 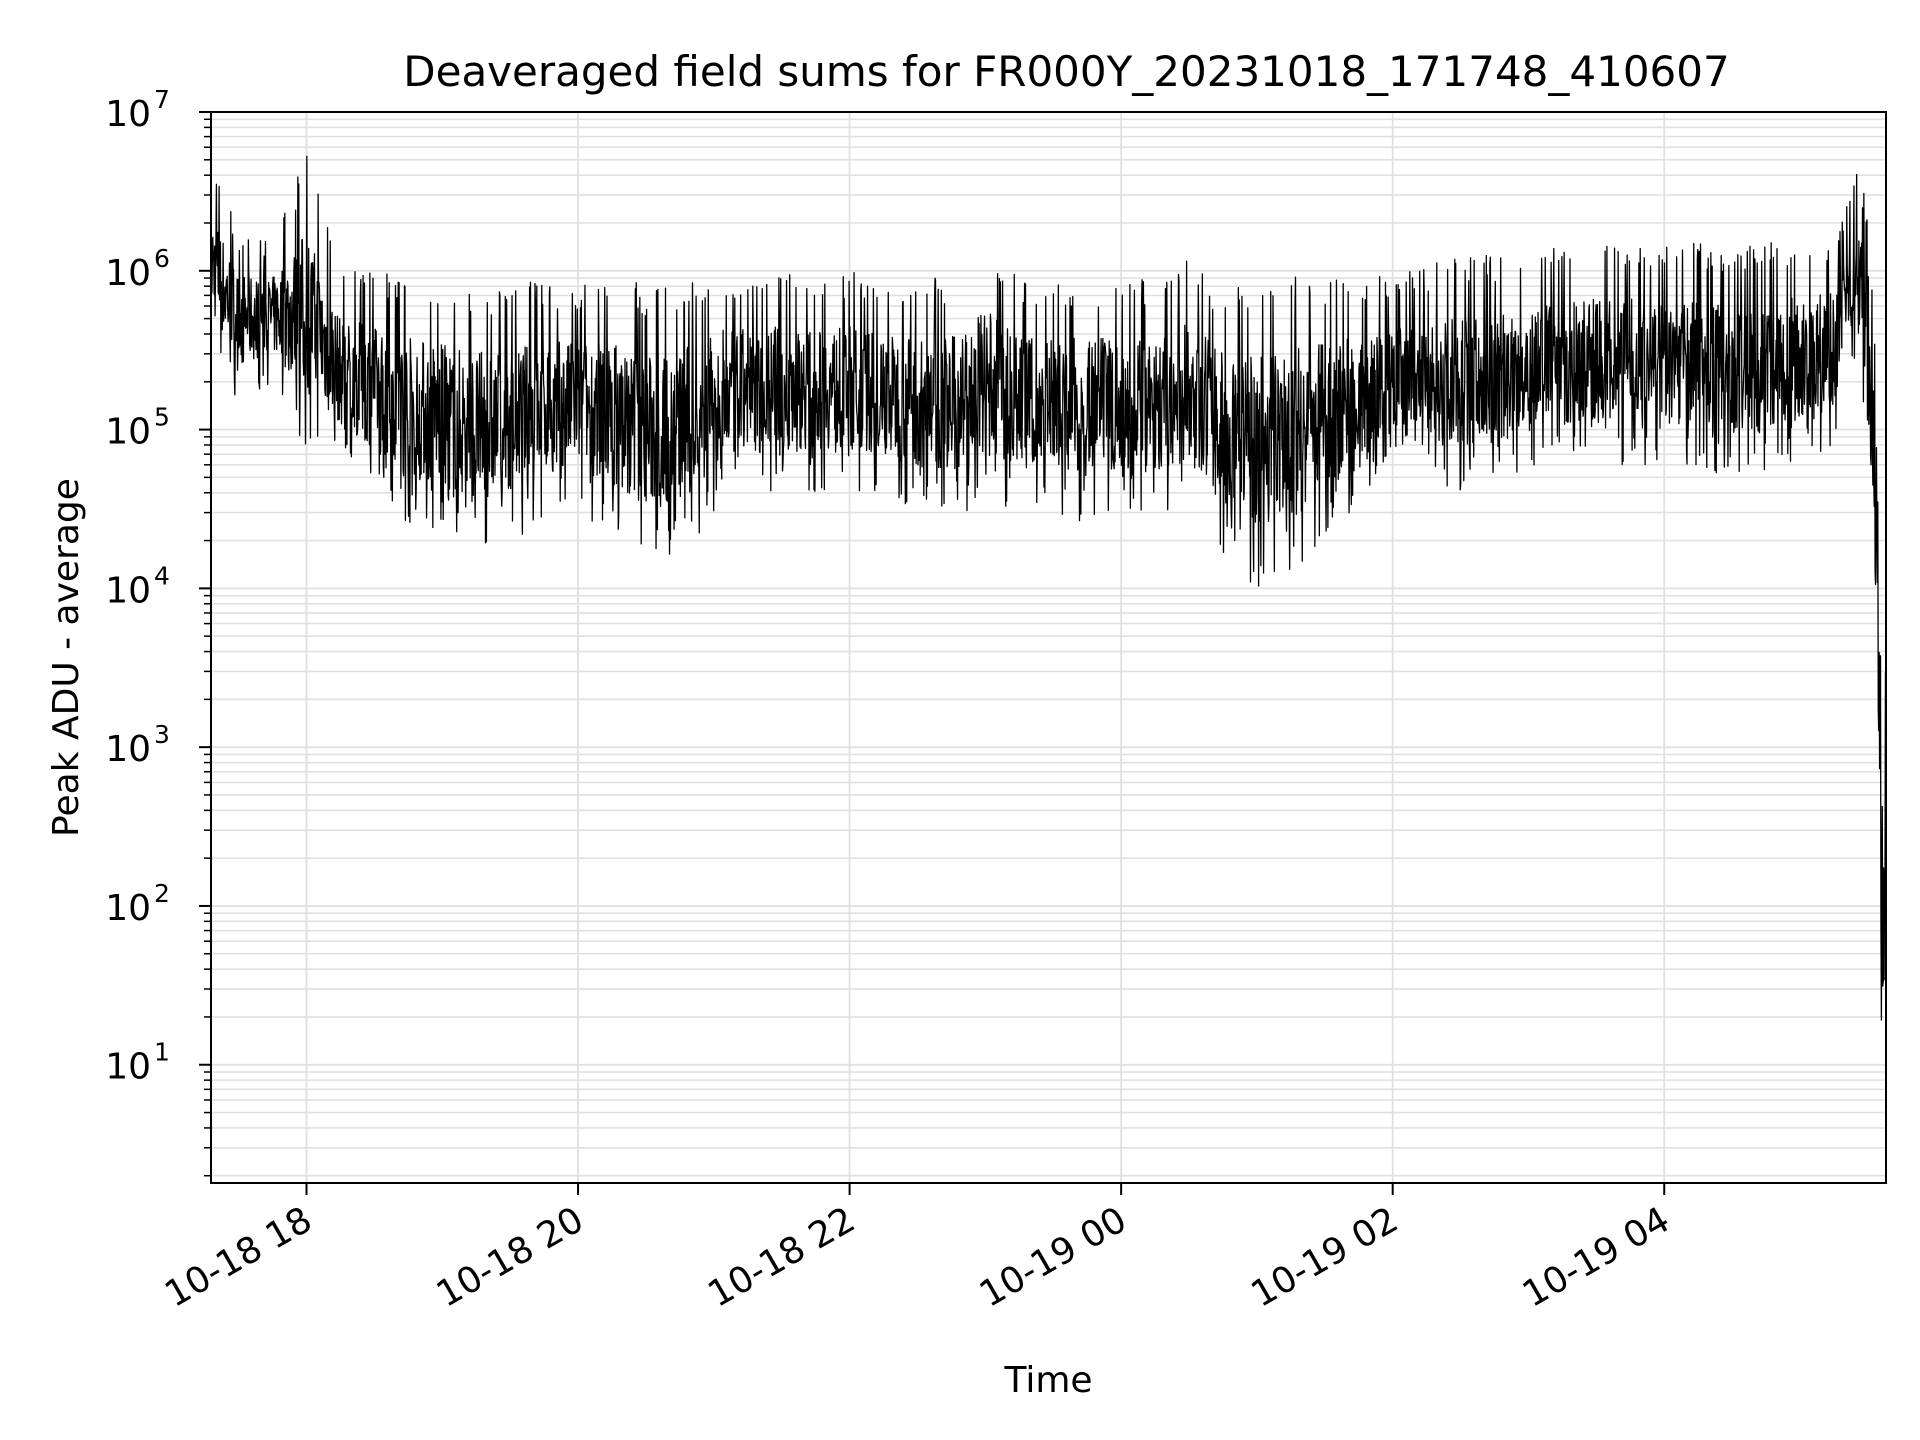 I want to click on y-tick-exponent: 4, so click(x=162, y=575).